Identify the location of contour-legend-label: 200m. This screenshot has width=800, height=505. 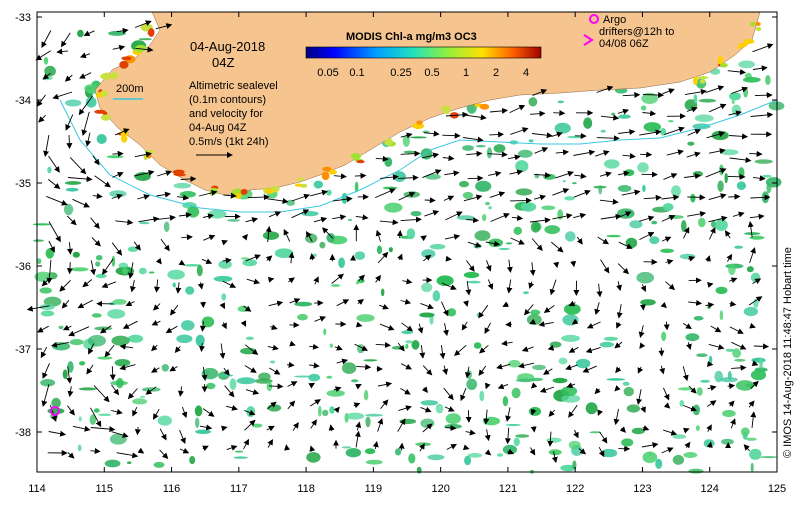
(130, 89).